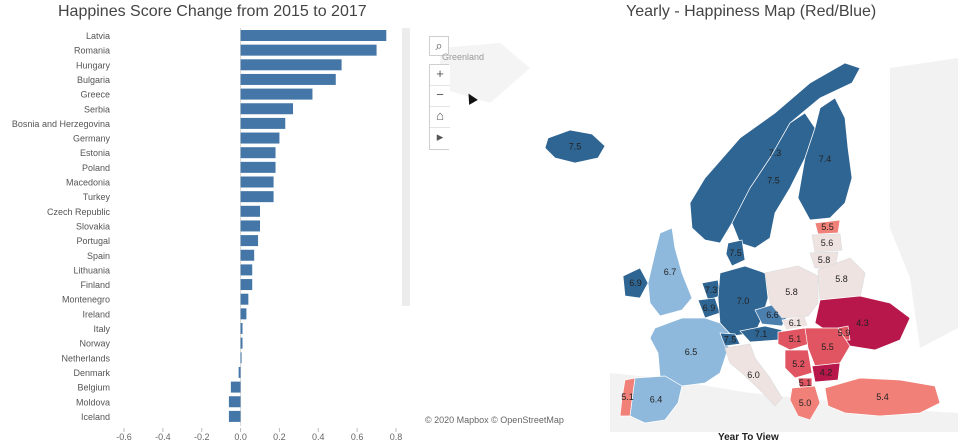 The width and height of the screenshot is (958, 447). I want to click on map-attribution: © 2020 Mapbox © OpenStreetMap, so click(494, 420).